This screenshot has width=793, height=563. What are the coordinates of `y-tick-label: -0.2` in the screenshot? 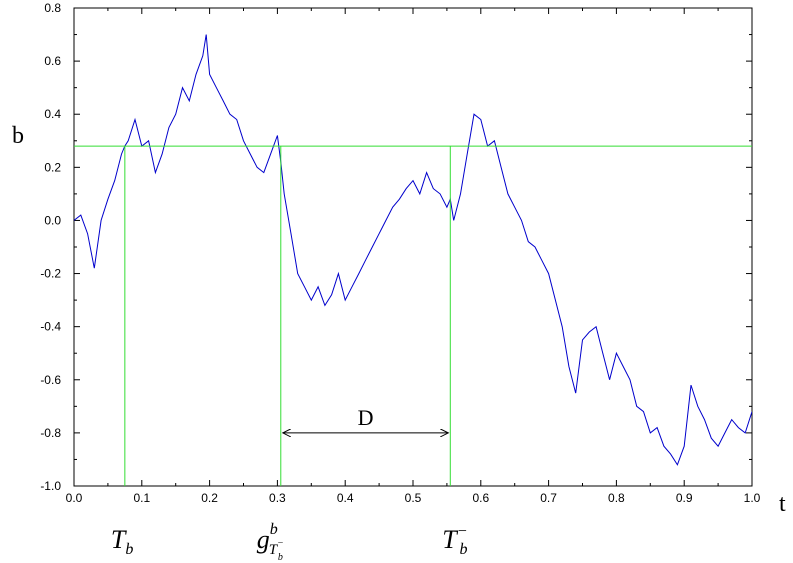 It's located at (50, 274).